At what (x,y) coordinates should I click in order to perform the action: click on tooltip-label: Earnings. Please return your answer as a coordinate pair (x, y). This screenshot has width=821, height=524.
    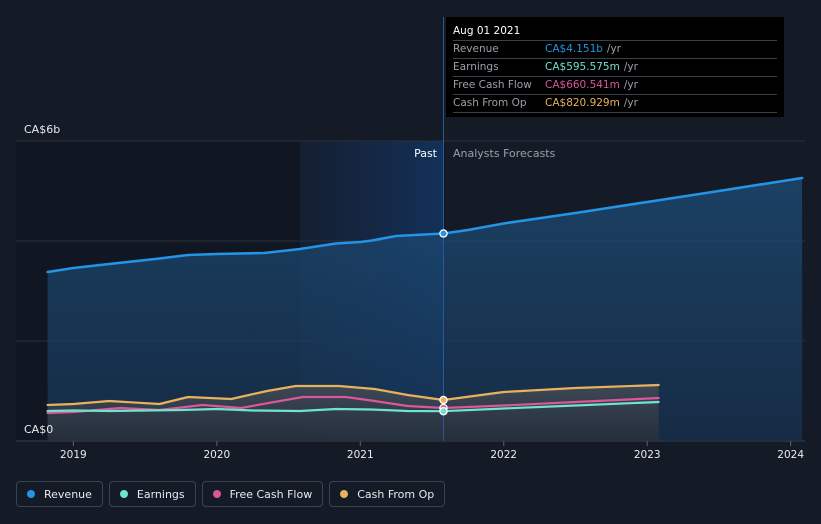
    Looking at the image, I should click on (476, 67).